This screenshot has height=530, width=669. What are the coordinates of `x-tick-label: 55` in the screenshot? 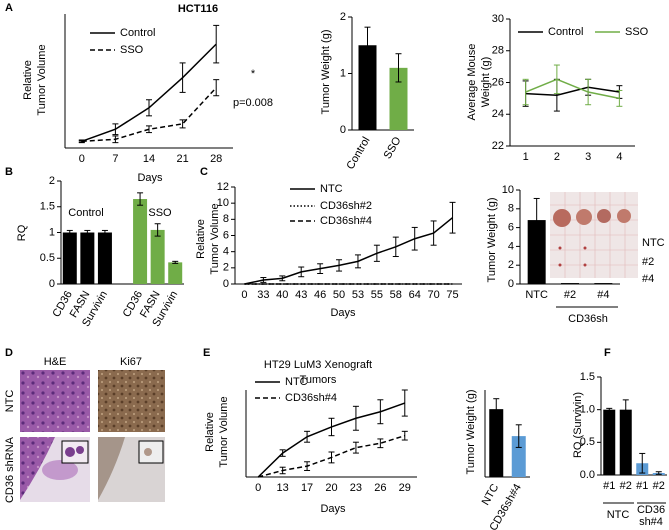 It's located at (377, 295).